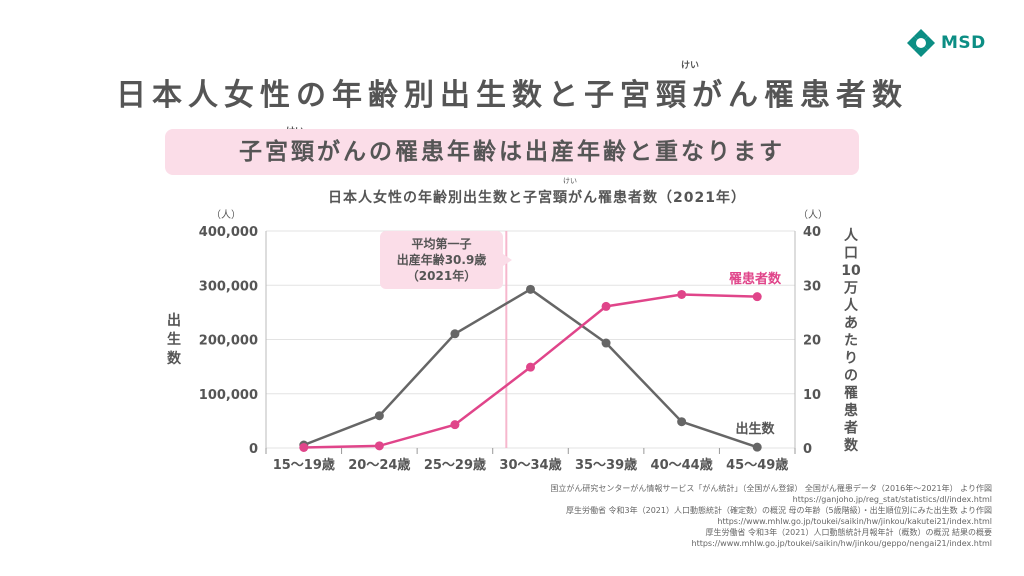 Image resolution: width=1024 pixels, height=576 pixels. Describe the element at coordinates (442, 259) in the screenshot. I see `annotation-text: 出産年齢30.9歳` at that location.